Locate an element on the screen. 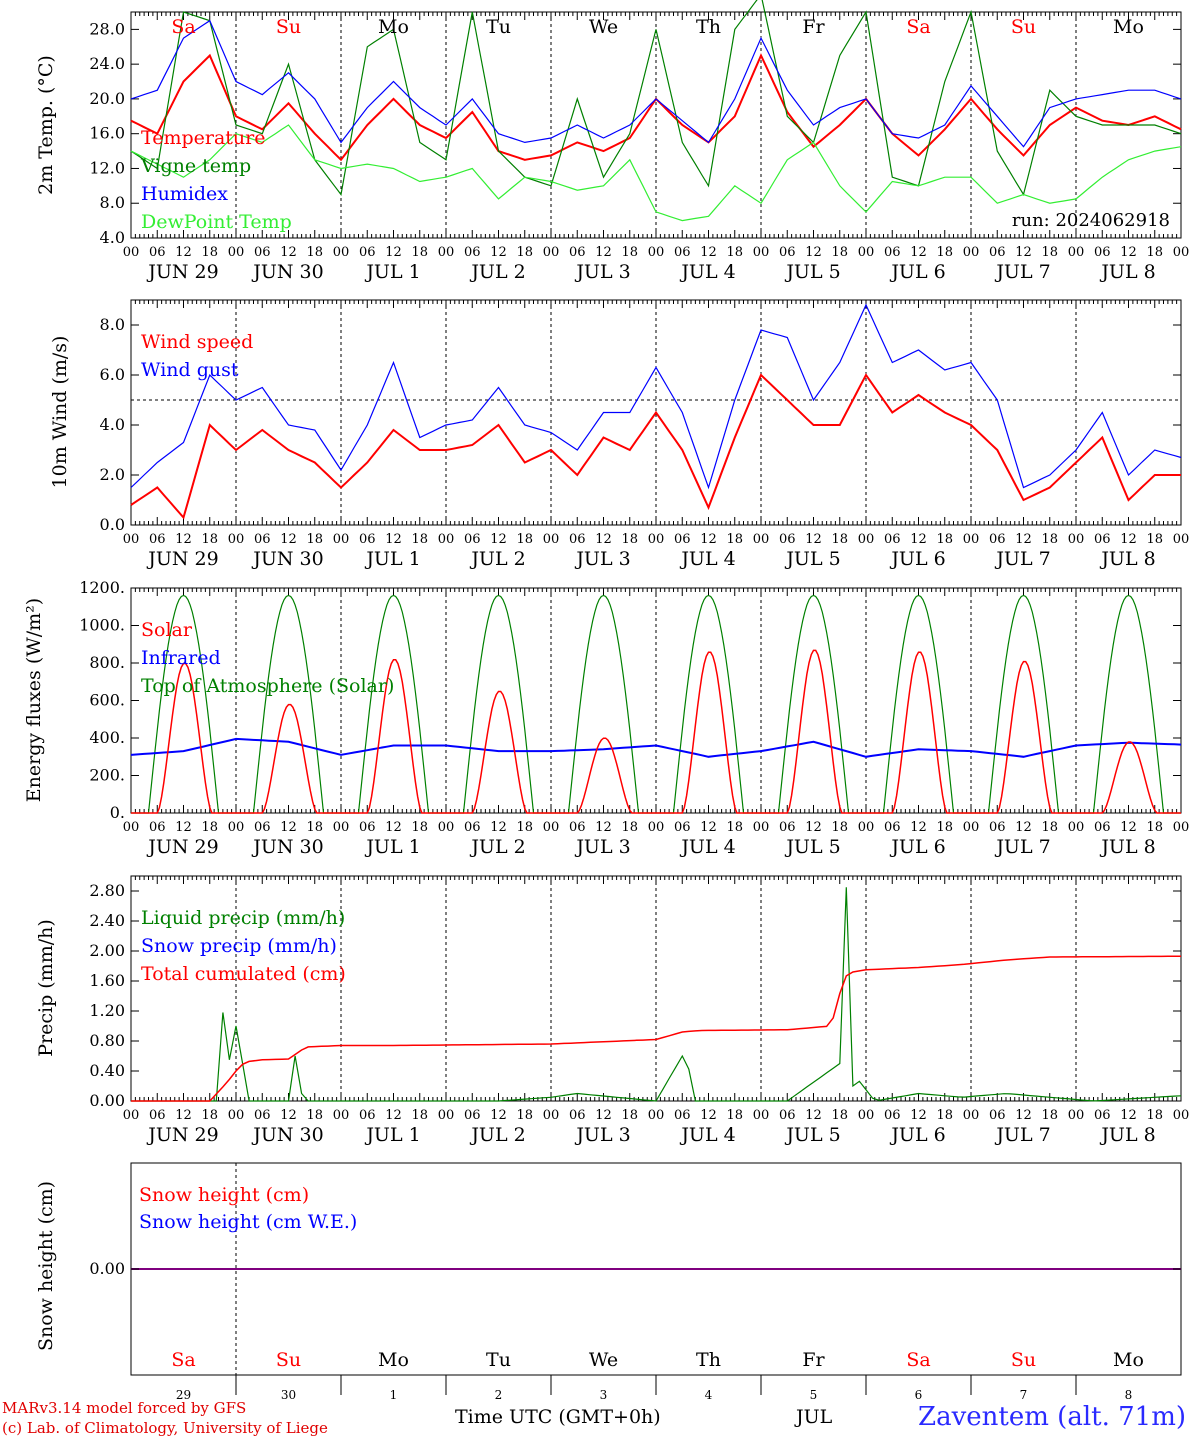  precip-ytick-label: 0.80 is located at coordinates (107, 1040).